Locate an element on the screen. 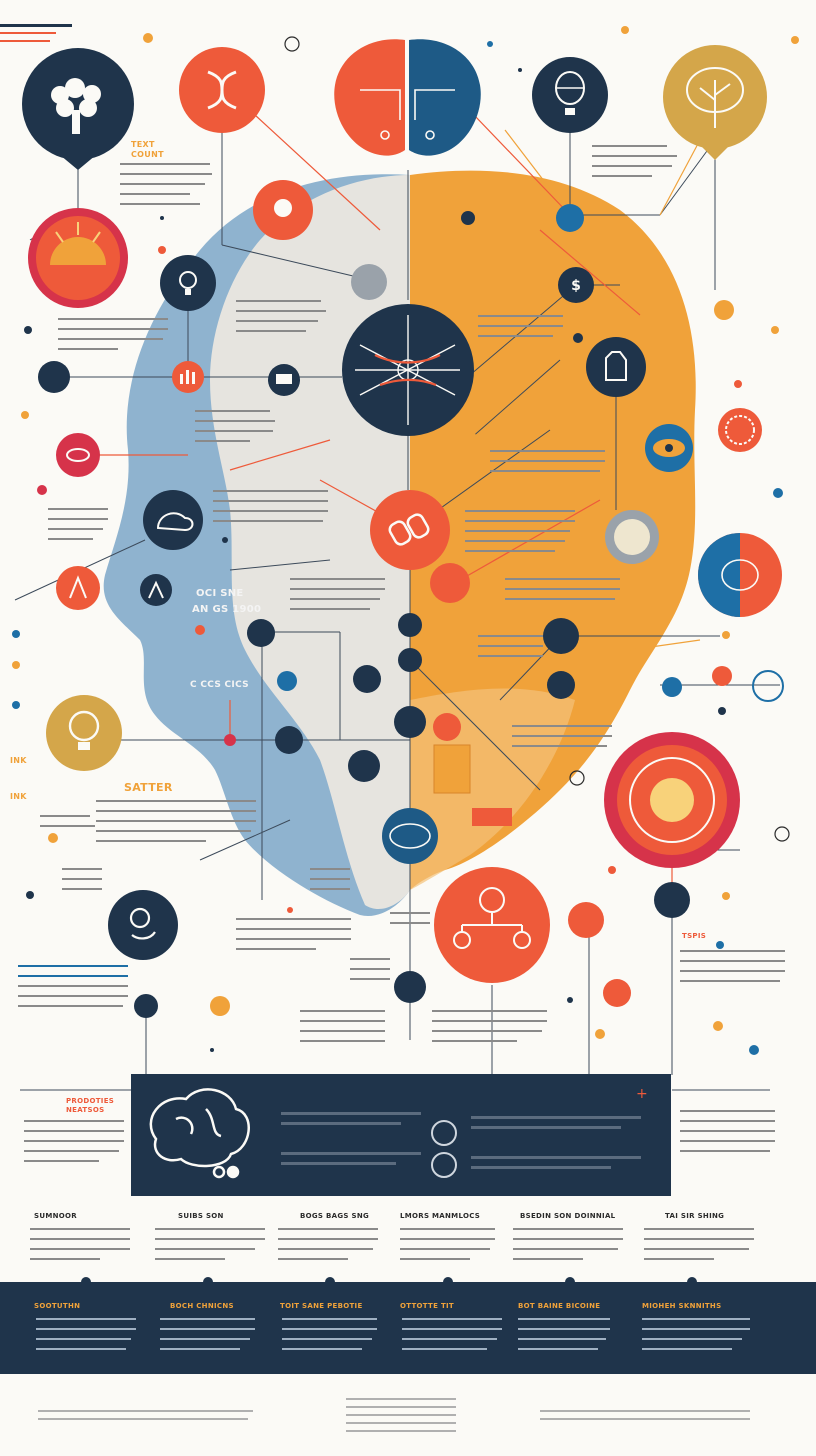 This screenshot has width=816, height=1456. left-side-label-a: INK is located at coordinates (18, 760).